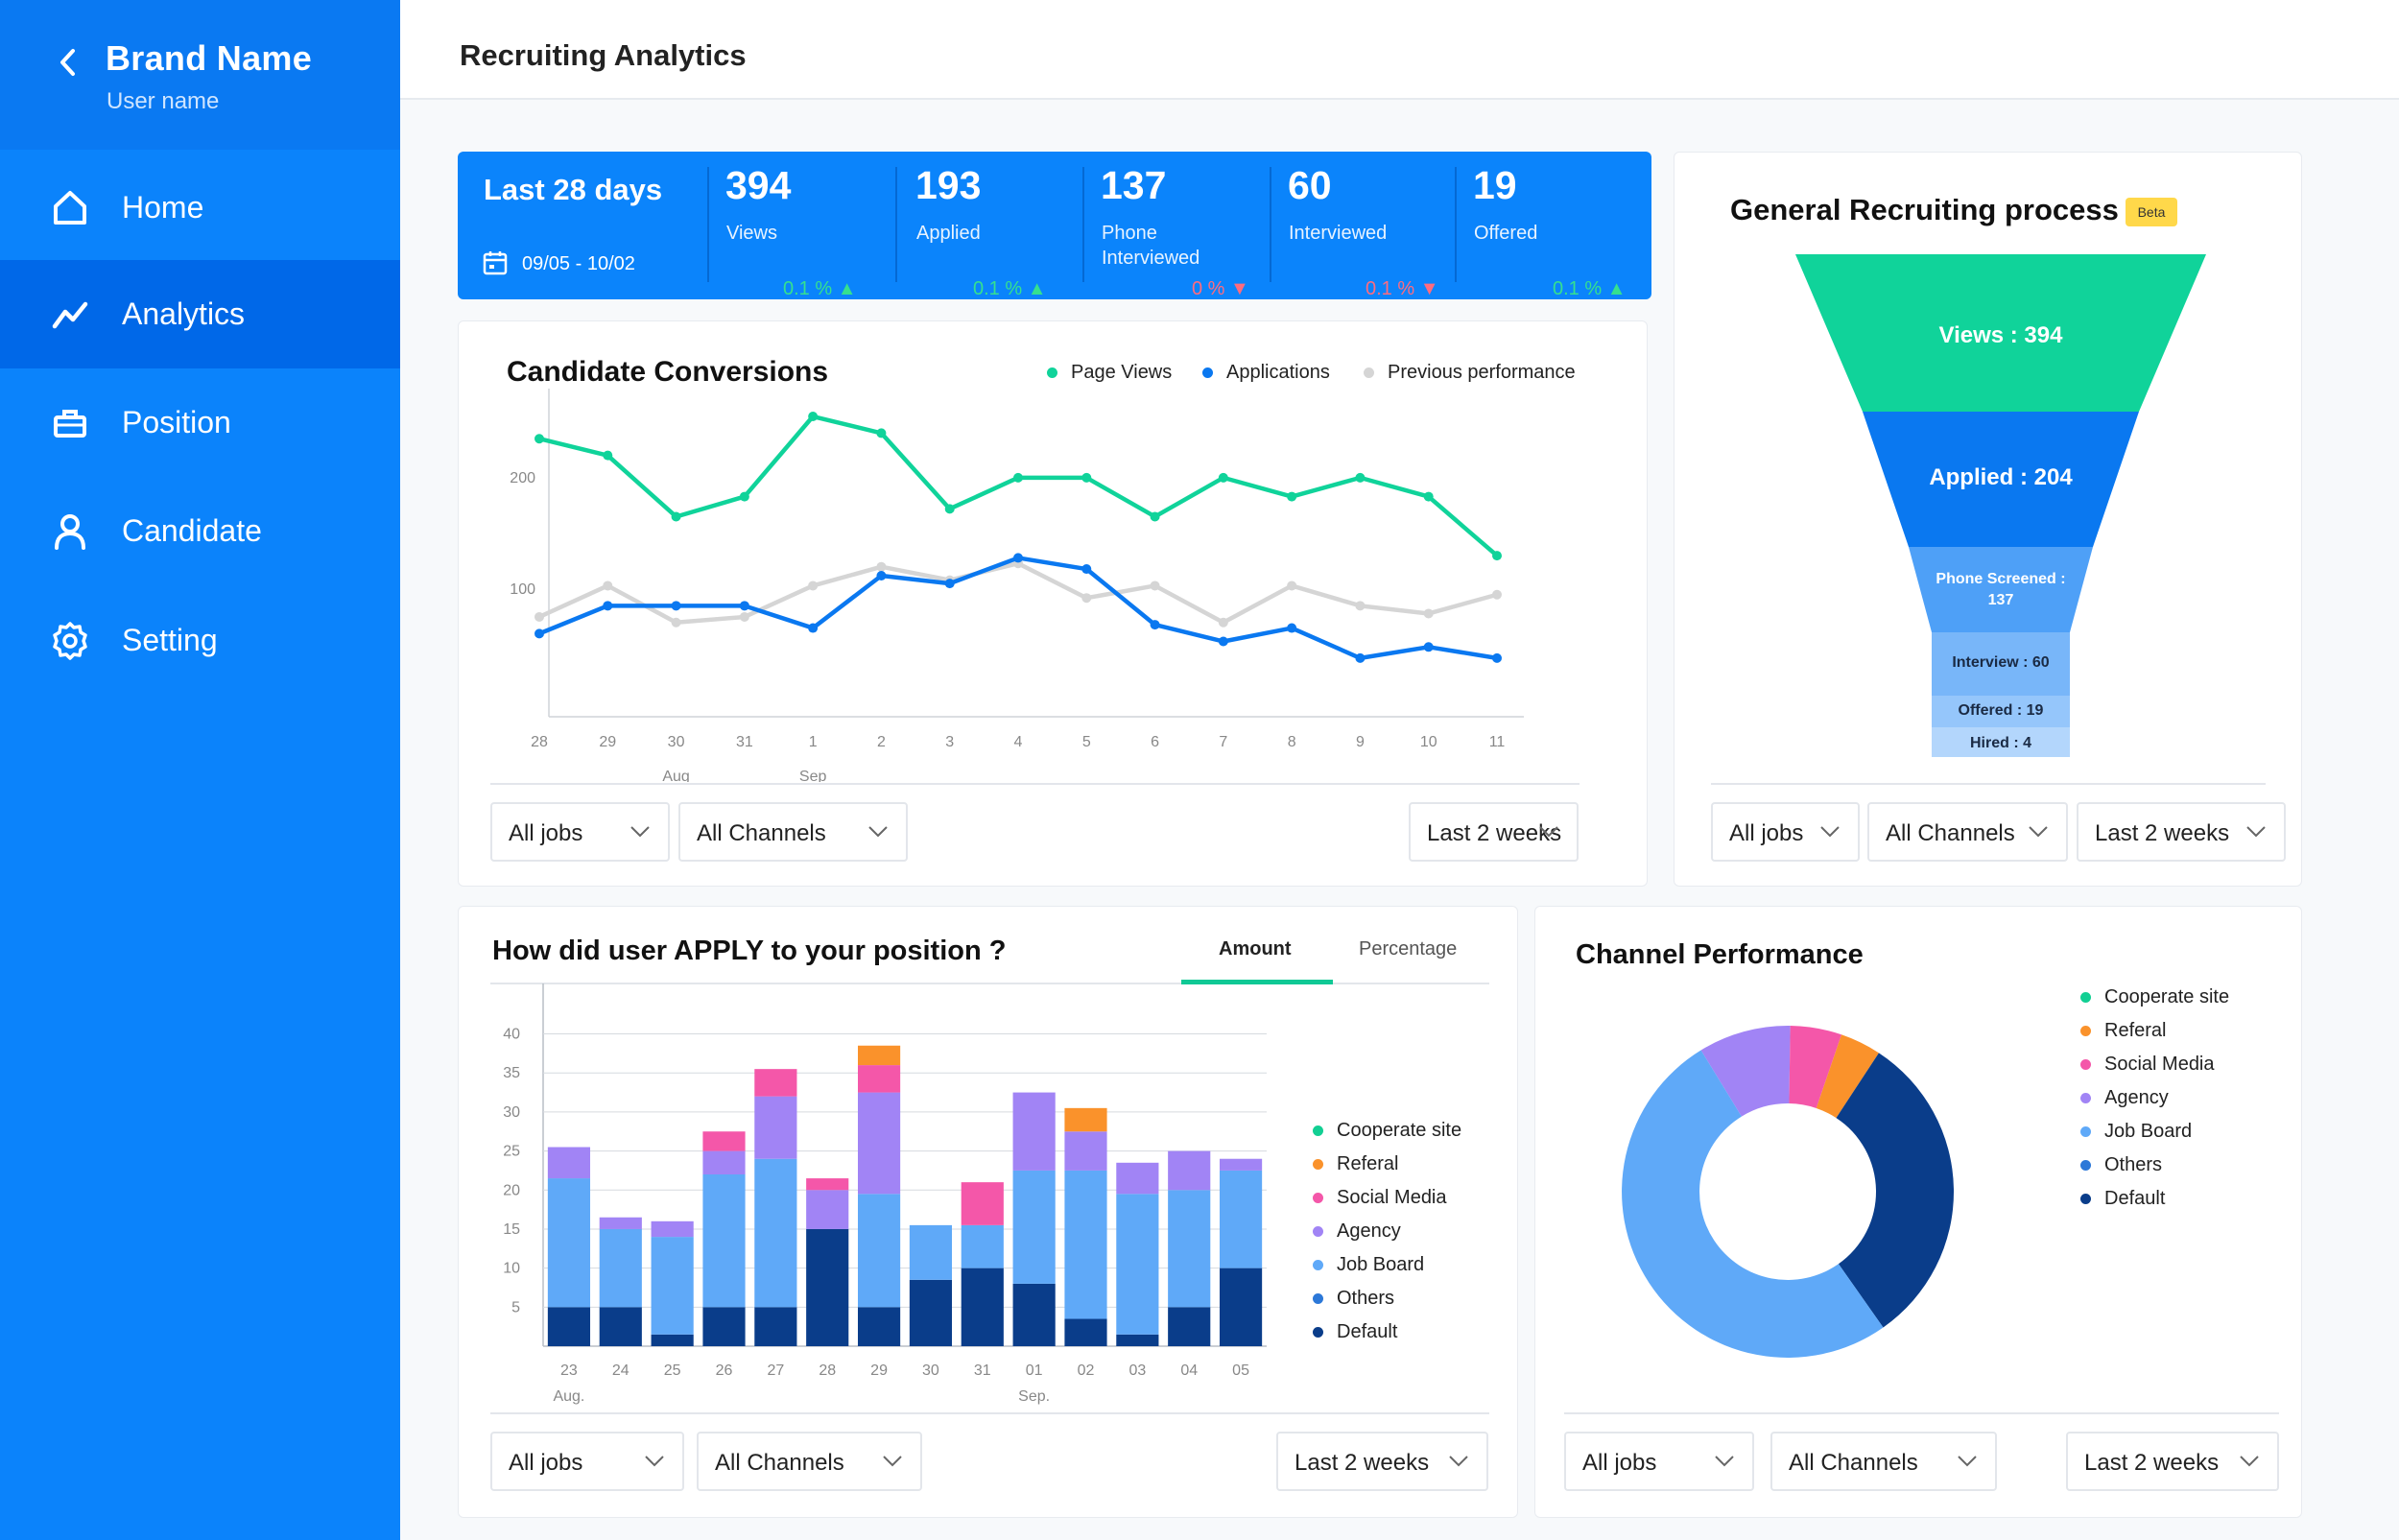 Image resolution: width=2399 pixels, height=1540 pixels. Describe the element at coordinates (1189, 1370) in the screenshot. I see `x-tick-label: 04` at that location.